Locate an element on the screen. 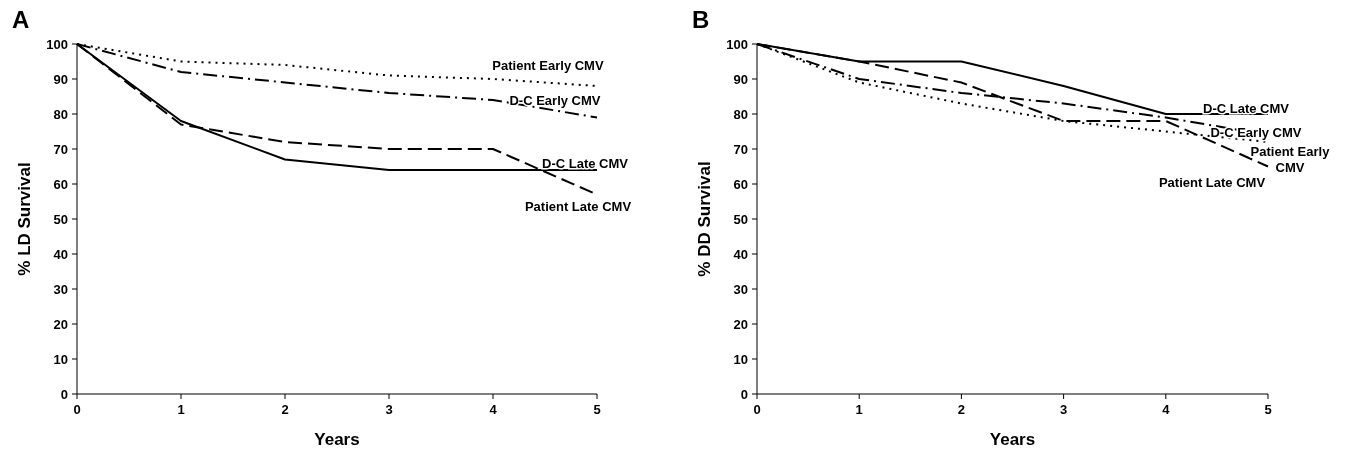  chart-title: A is located at coordinates (21, 19).